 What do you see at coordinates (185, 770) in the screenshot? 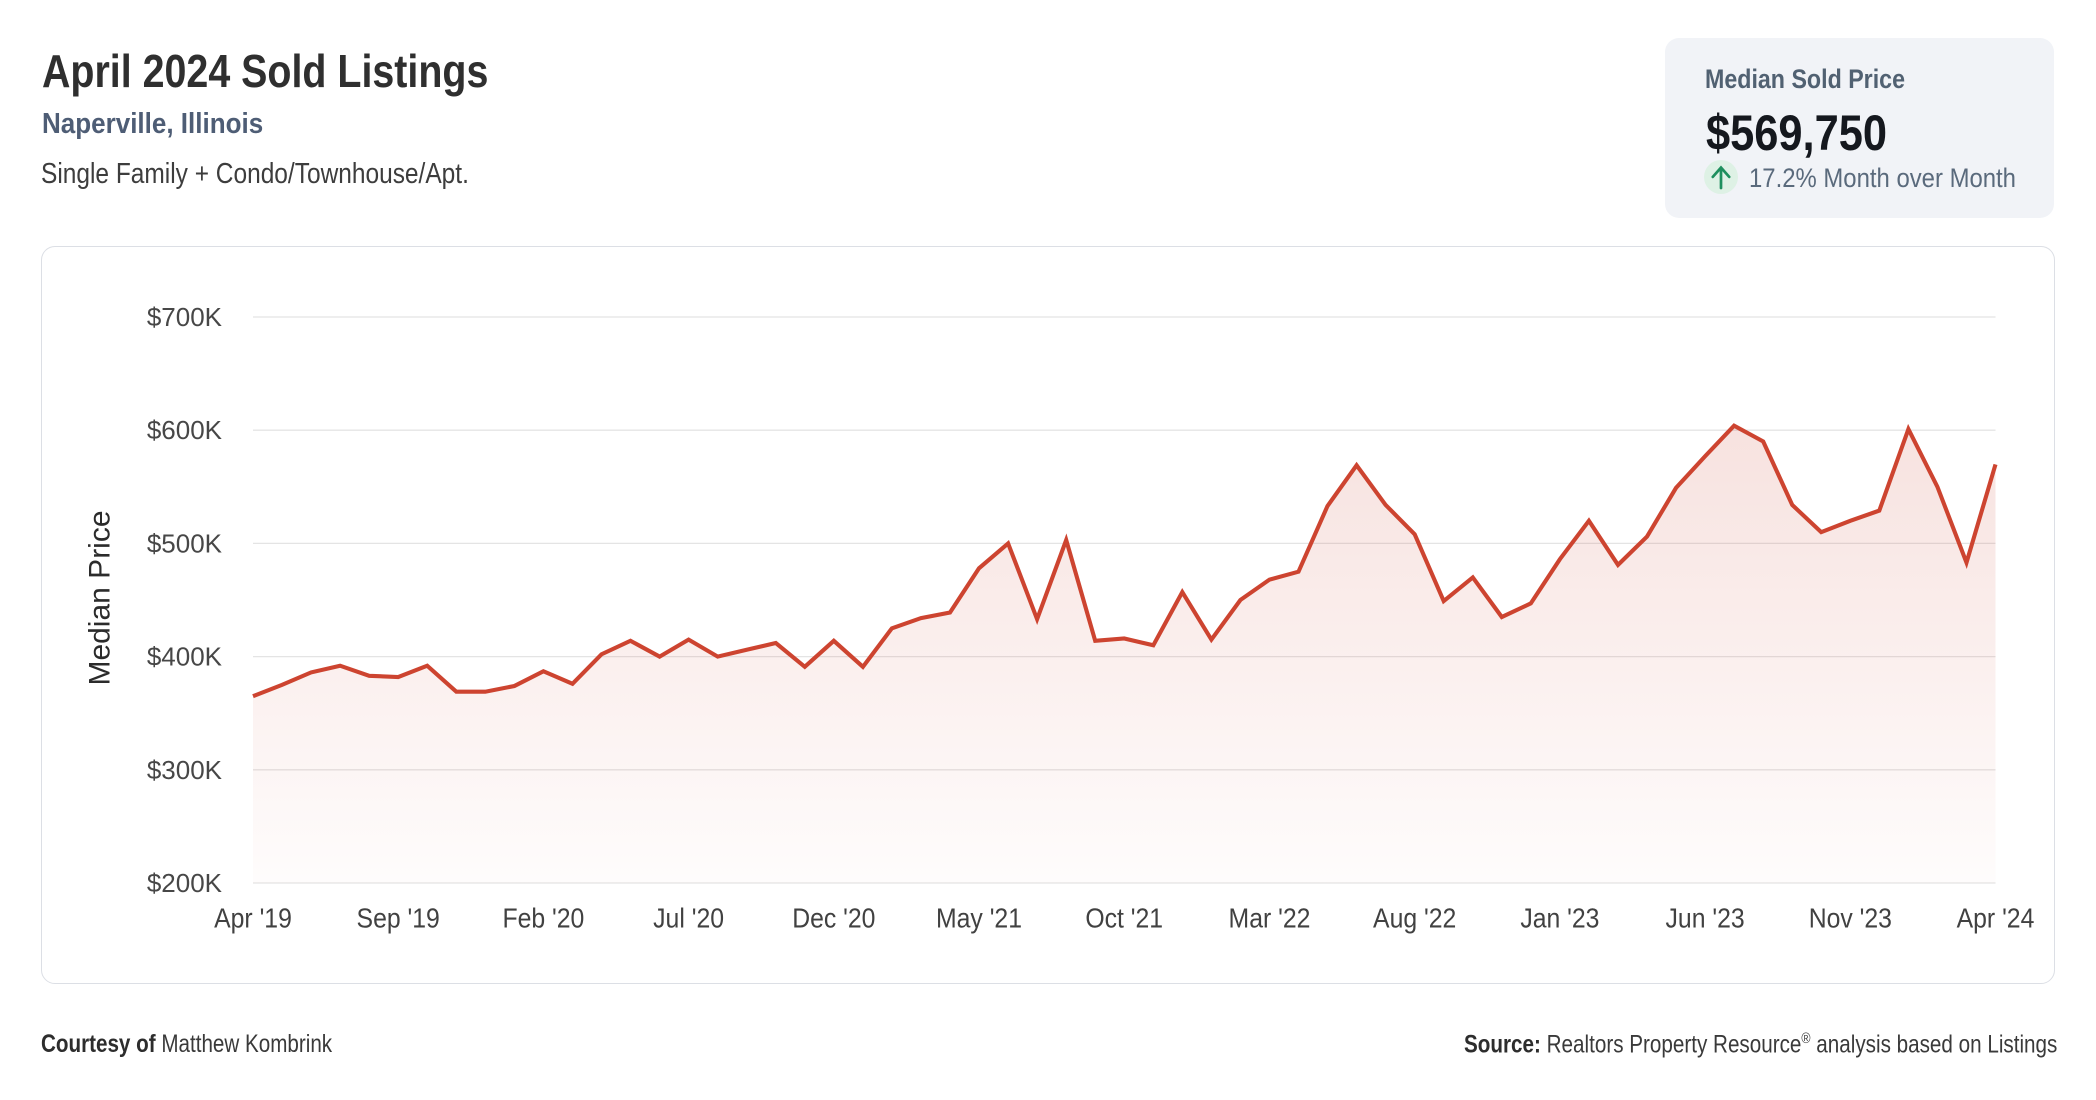
I see `svg-text: $300K` at bounding box center [185, 770].